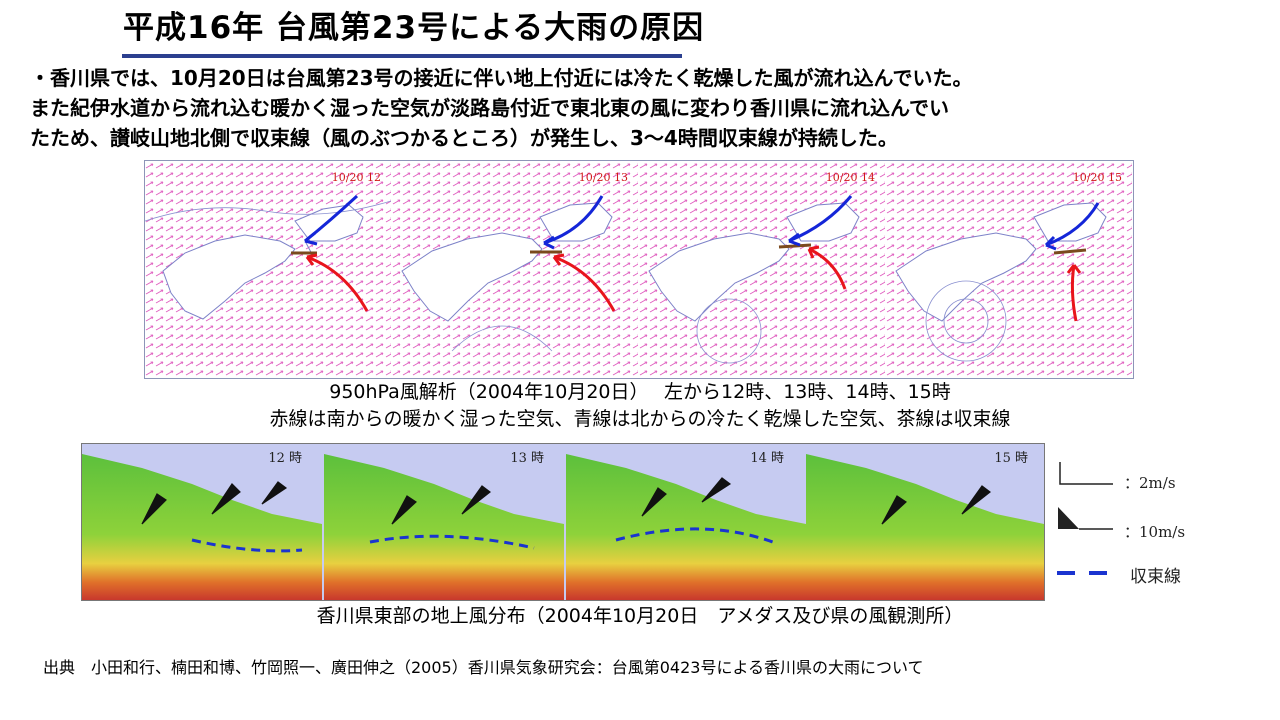 The width and height of the screenshot is (1280, 720). I want to click on barb-2ms-icon, so click(1086, 473).